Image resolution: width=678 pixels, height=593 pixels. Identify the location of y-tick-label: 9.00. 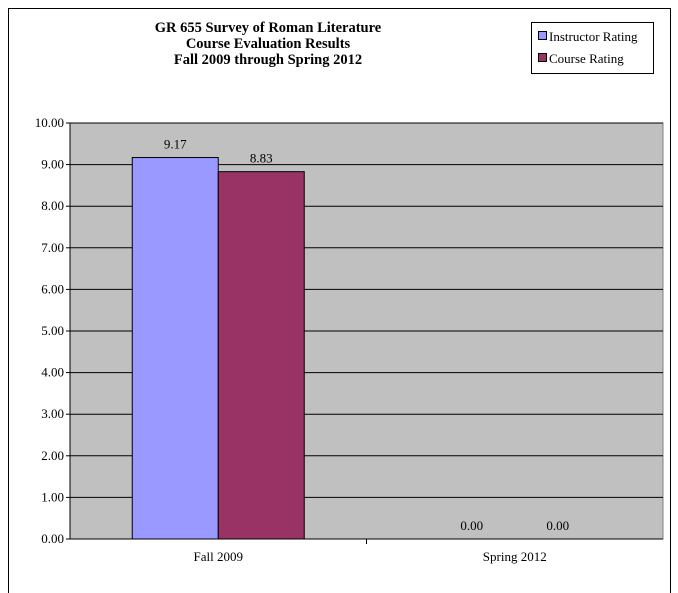
(52, 164).